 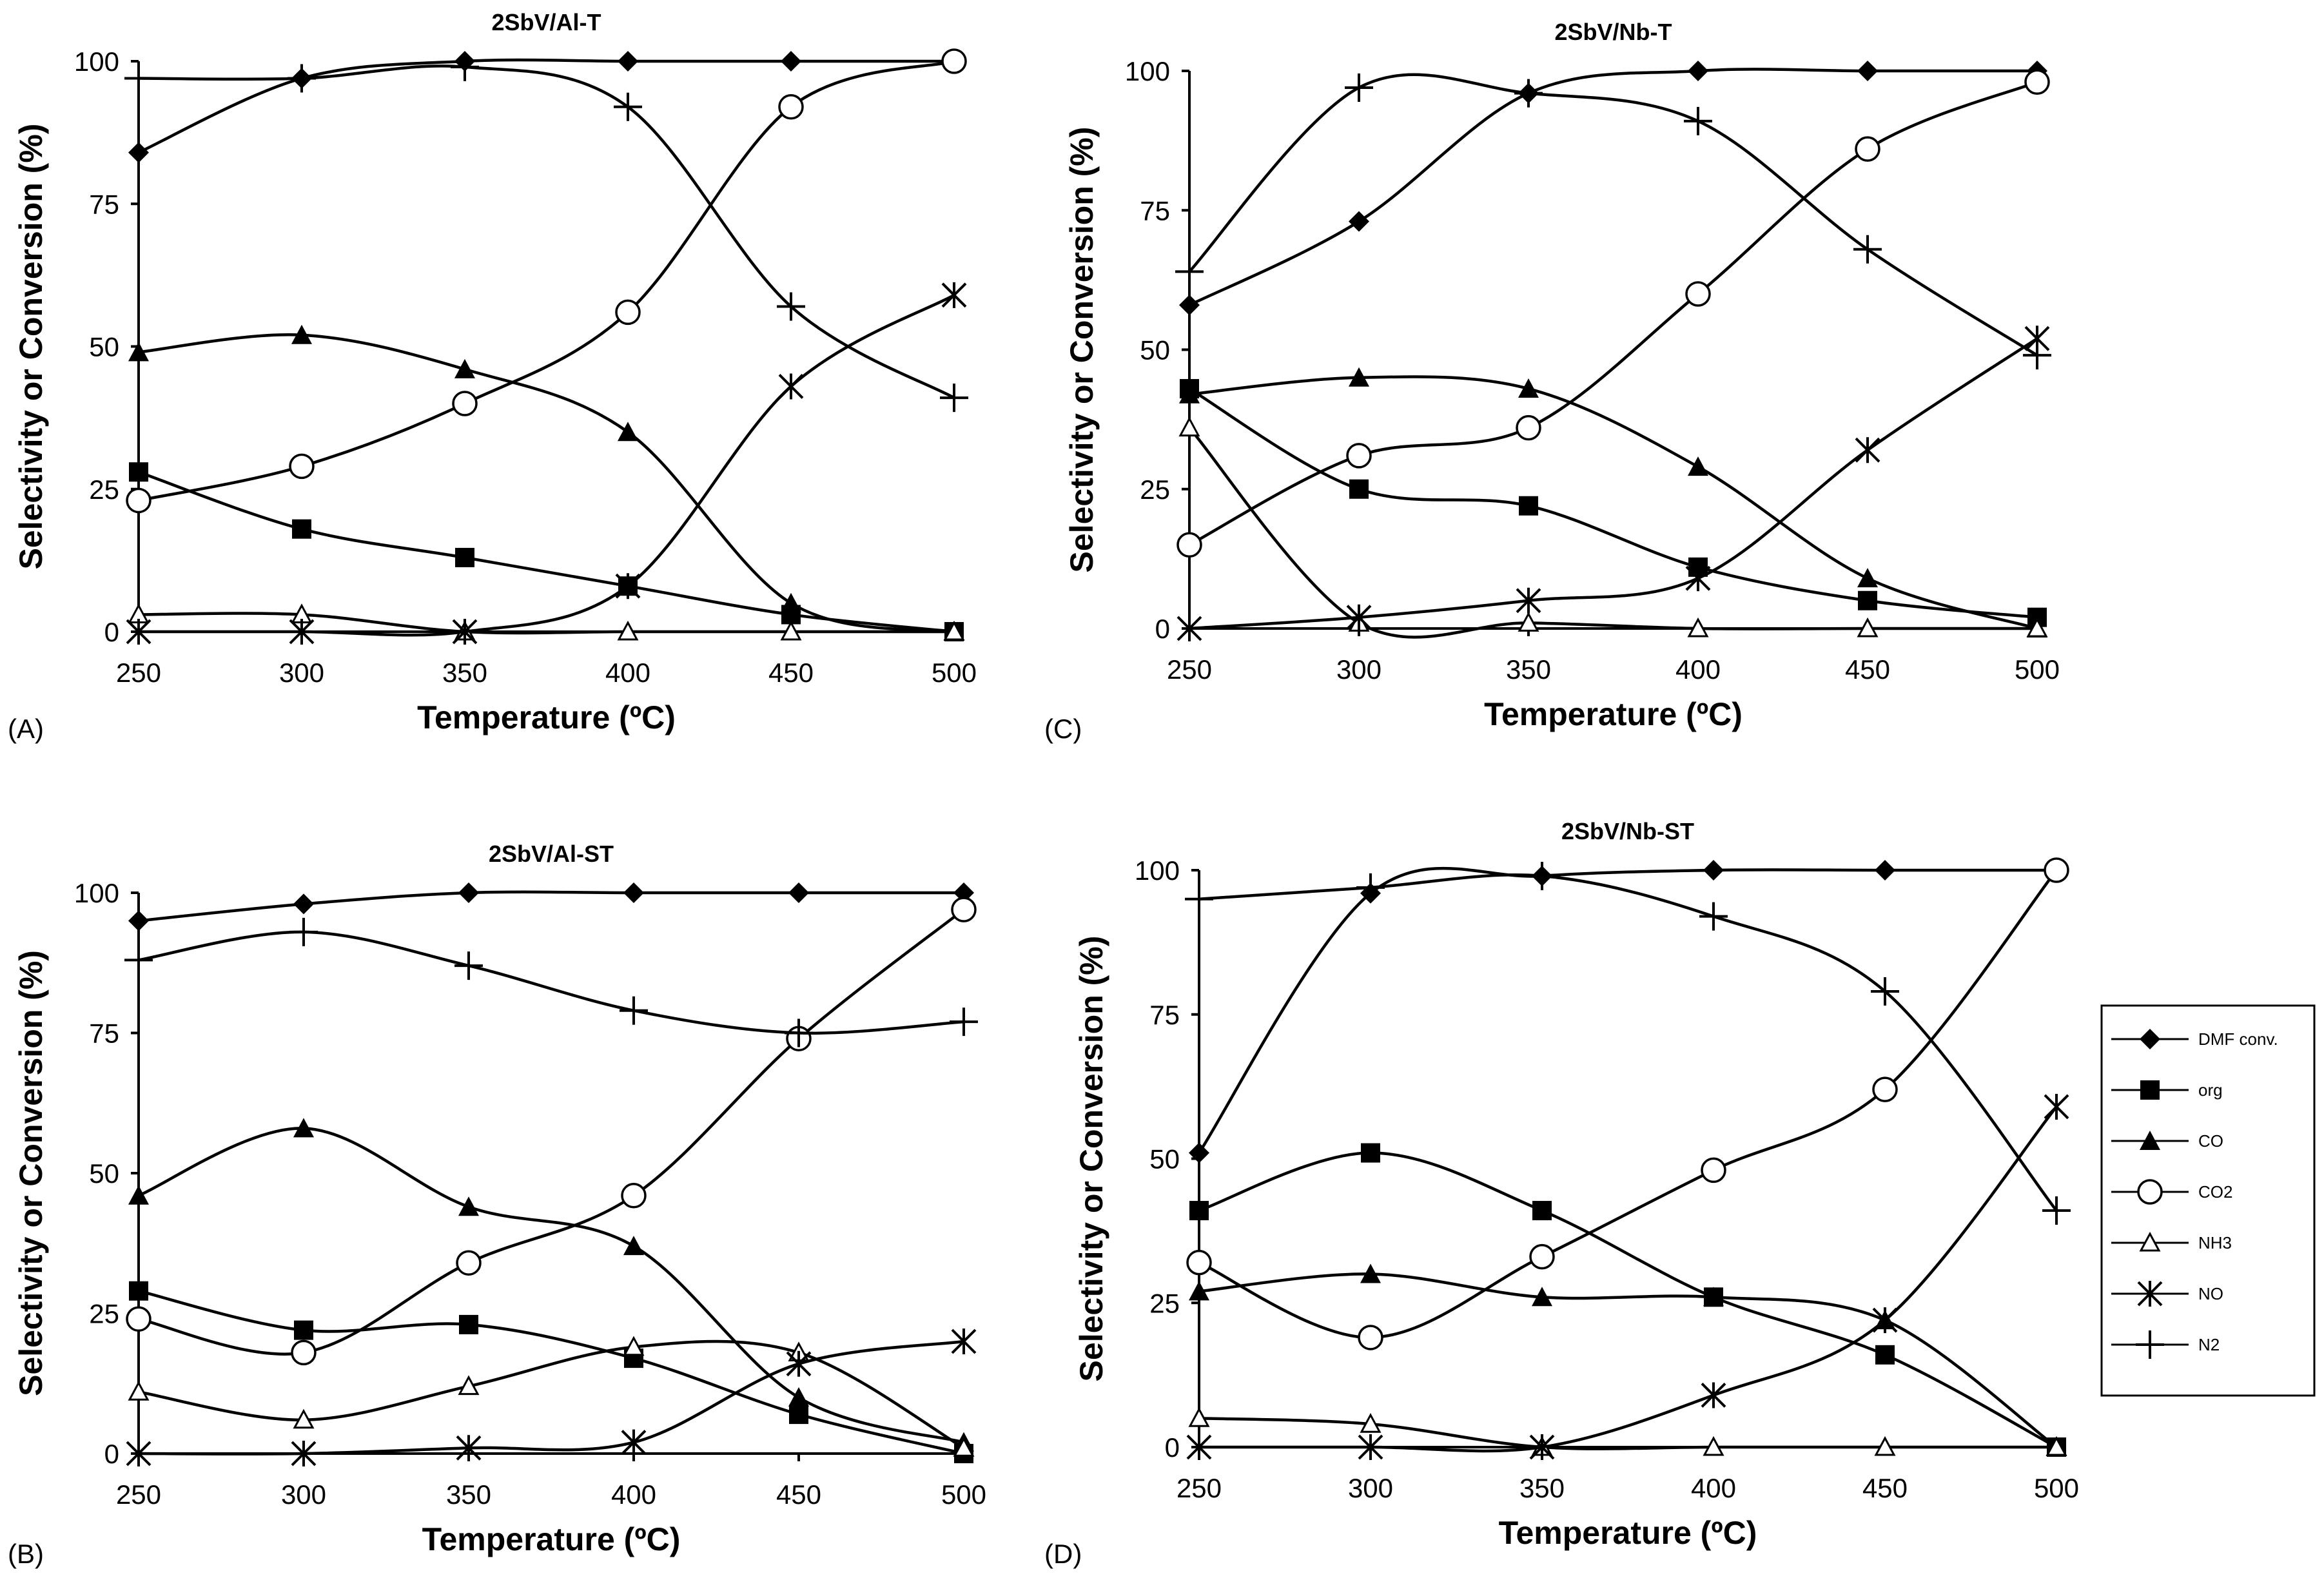 I want to click on panel-label: (C), so click(x=1063, y=729).